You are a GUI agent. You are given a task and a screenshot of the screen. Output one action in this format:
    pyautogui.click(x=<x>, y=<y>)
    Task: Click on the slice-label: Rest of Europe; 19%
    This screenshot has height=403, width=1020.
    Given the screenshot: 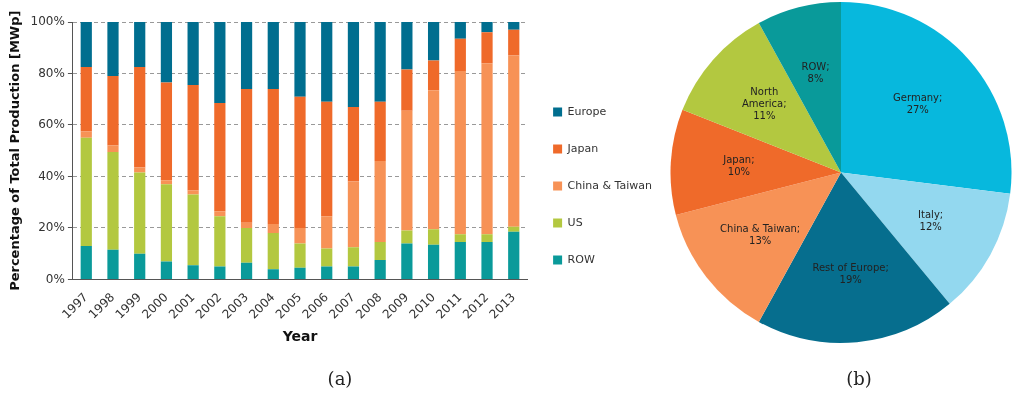 What is the action you would take?
    pyautogui.click(x=850, y=273)
    